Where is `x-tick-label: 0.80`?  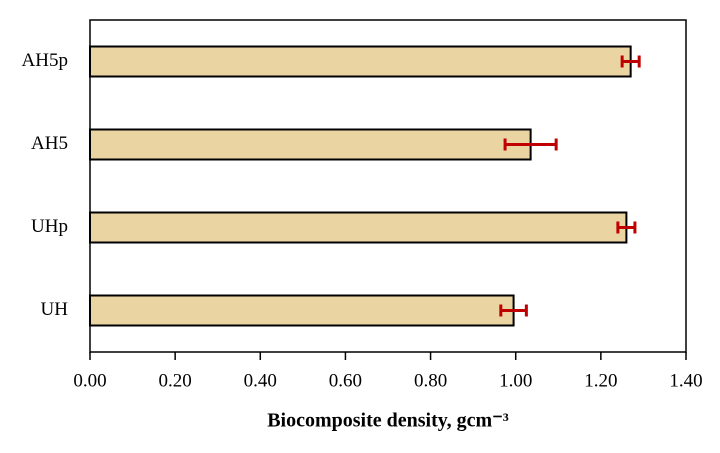 x-tick-label: 0.80 is located at coordinates (430, 380).